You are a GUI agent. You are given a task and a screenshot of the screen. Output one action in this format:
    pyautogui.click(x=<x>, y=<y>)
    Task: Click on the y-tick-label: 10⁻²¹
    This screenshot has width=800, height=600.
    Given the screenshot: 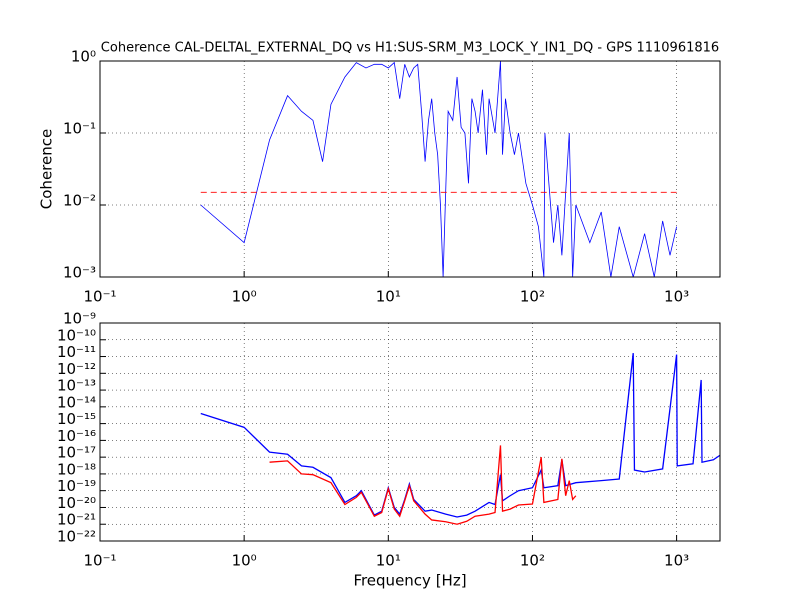 What is the action you would take?
    pyautogui.click(x=76, y=520)
    